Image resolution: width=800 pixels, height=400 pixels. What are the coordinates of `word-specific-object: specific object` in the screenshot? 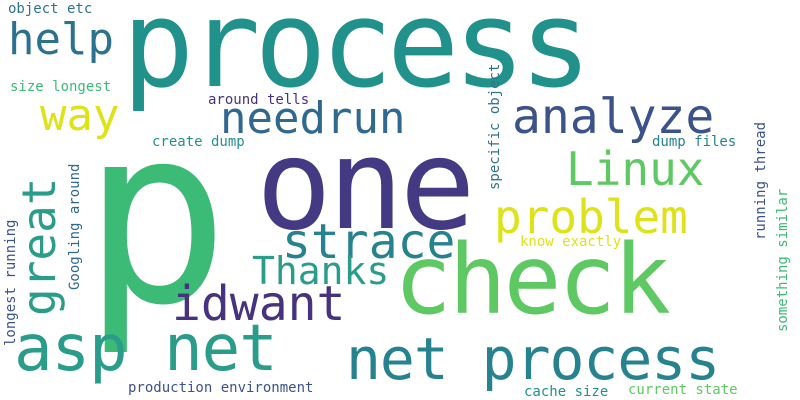 It's located at (495, 126).